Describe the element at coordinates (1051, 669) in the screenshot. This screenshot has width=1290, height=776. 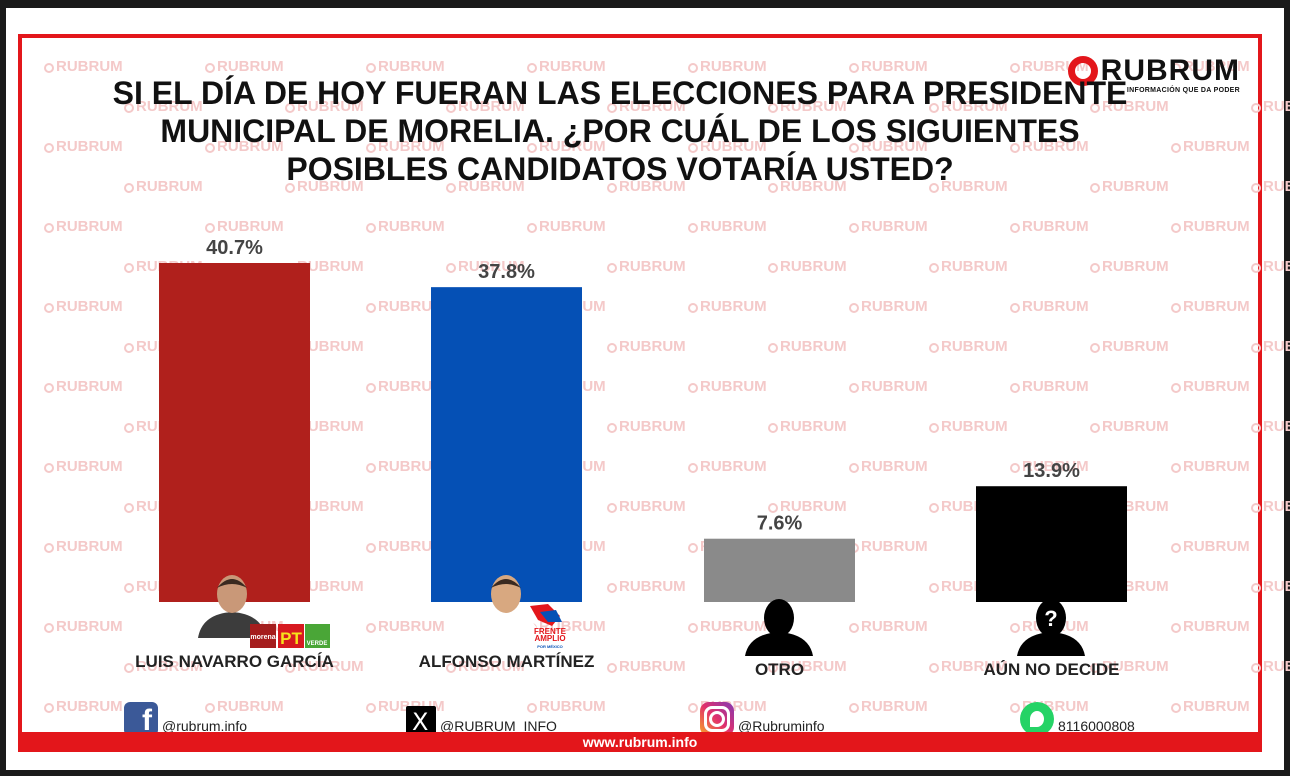
I see `category-label-4: AÚN NO DECIDE` at that location.